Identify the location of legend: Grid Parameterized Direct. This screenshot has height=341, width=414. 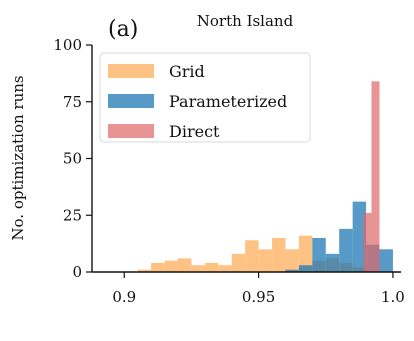
(205, 97).